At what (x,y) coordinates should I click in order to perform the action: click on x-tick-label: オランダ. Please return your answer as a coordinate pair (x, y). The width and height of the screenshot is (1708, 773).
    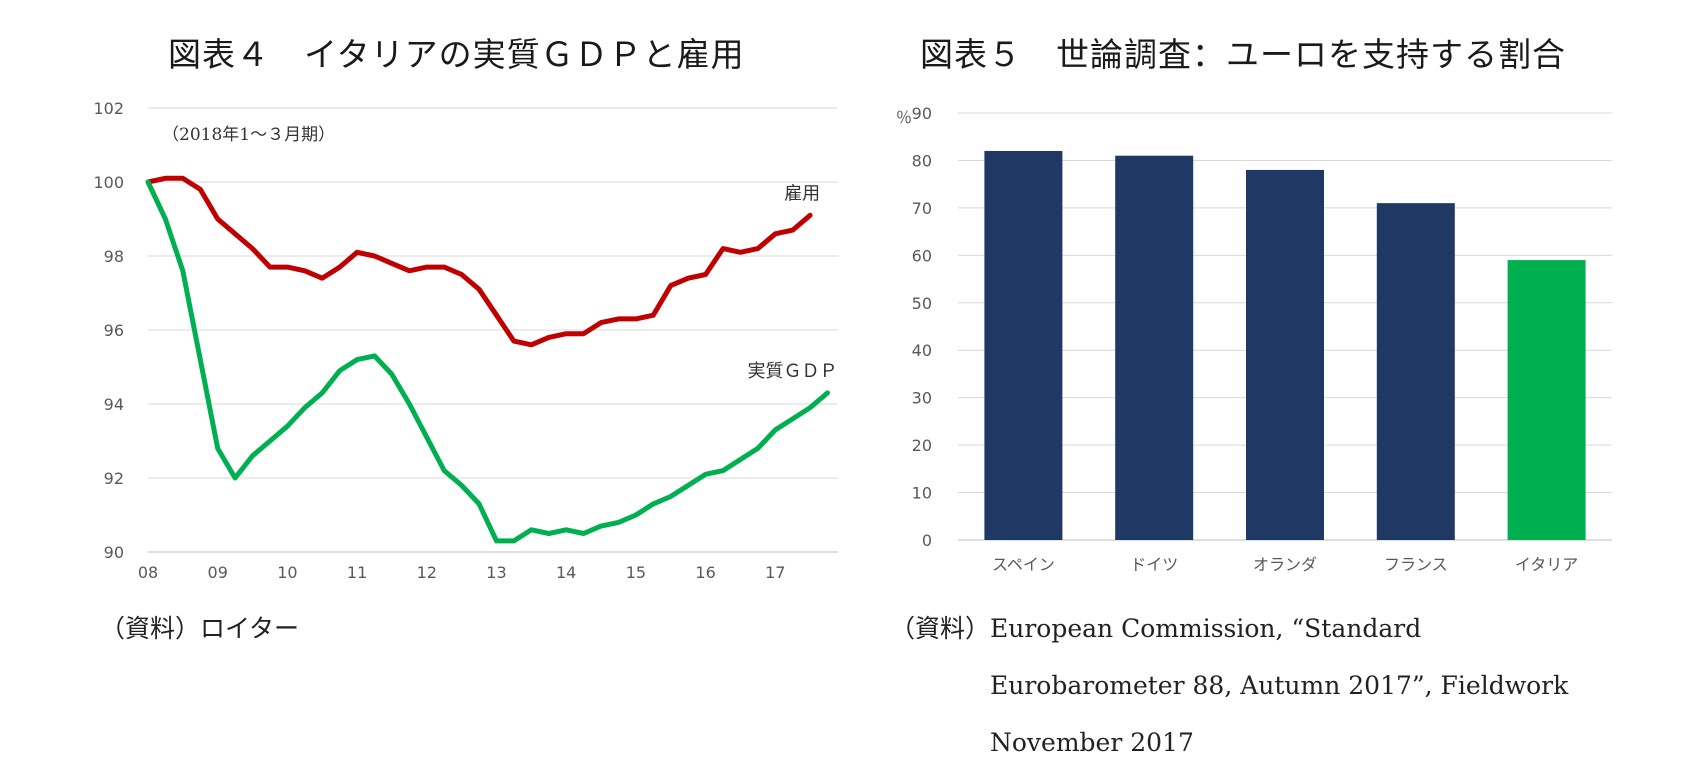
    Looking at the image, I should click on (1285, 564).